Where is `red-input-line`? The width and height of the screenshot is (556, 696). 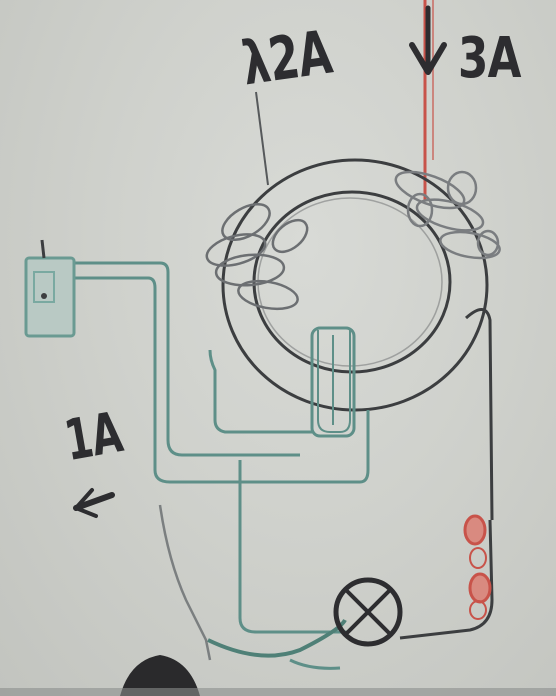
red-input-line is located at coordinates (428, 100).